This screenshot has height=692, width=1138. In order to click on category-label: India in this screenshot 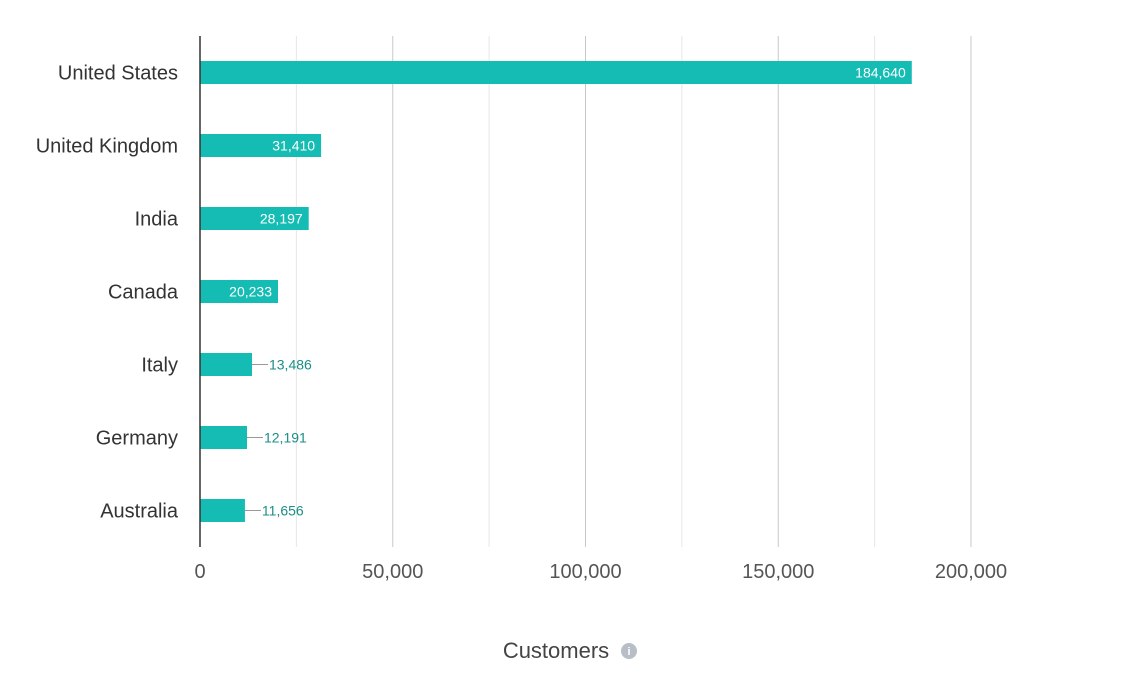, I will do `click(157, 220)`.